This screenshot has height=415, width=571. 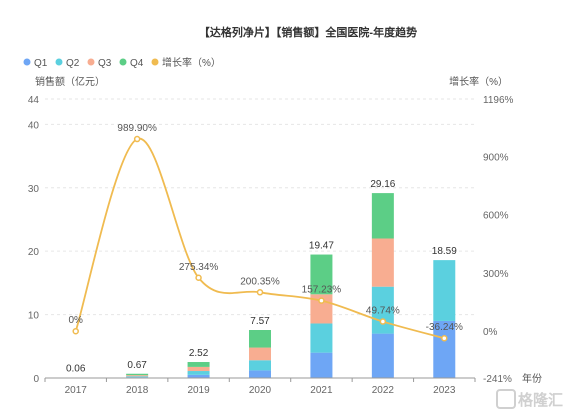 I want to click on growth-label-2022: 49.74%, so click(x=383, y=311).